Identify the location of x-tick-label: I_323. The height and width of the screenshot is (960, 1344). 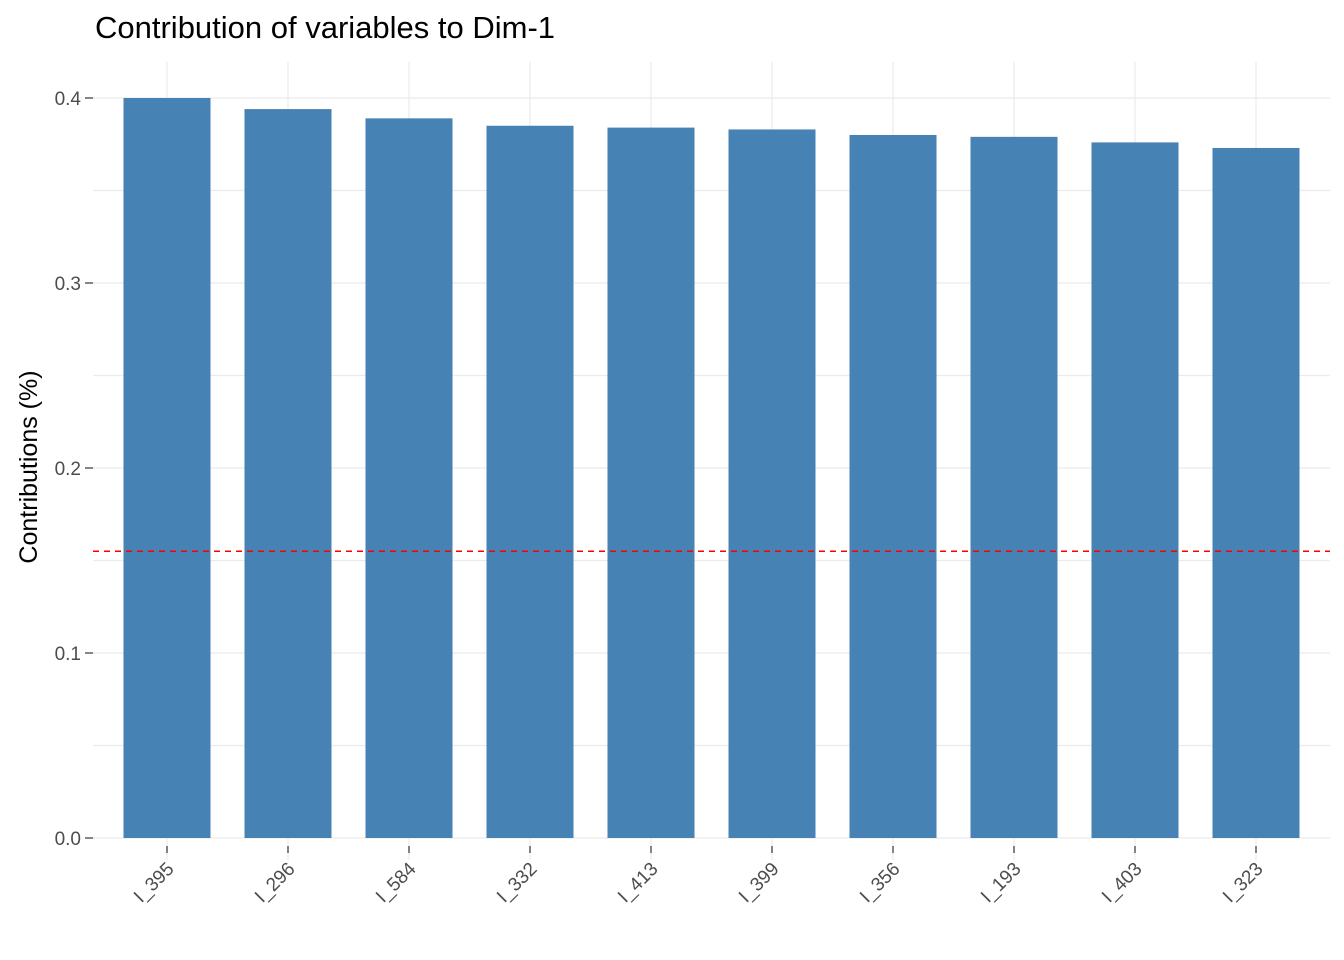
(1243, 883).